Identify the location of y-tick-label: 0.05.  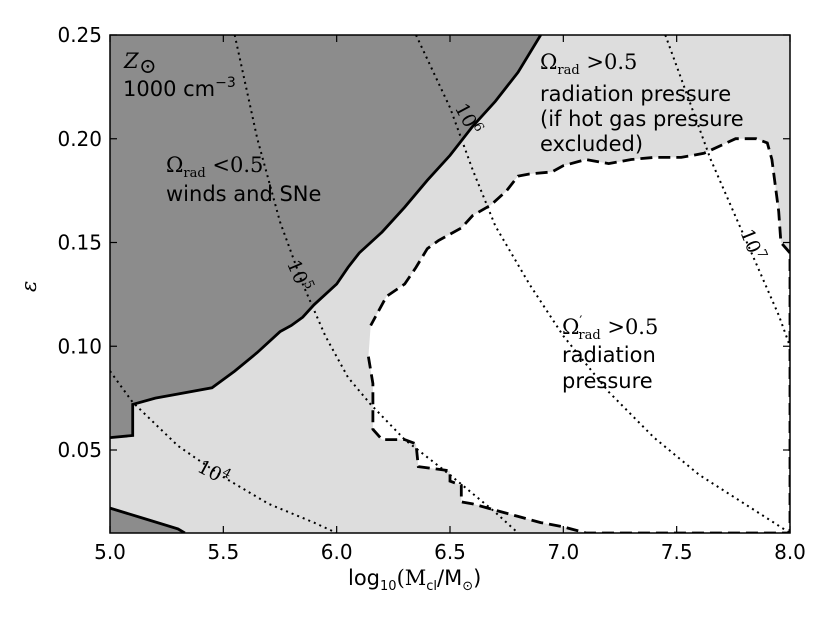
(79, 450).